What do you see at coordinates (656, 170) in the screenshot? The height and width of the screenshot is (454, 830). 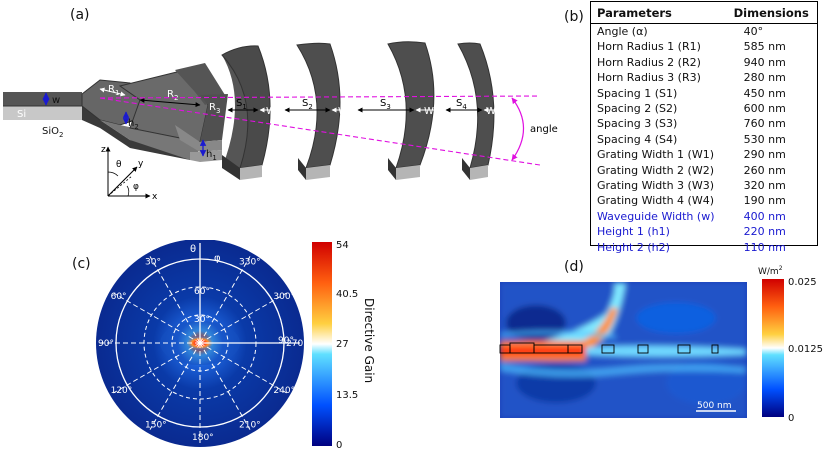 I see `param-name: Grating Width 2 (W2)` at bounding box center [656, 170].